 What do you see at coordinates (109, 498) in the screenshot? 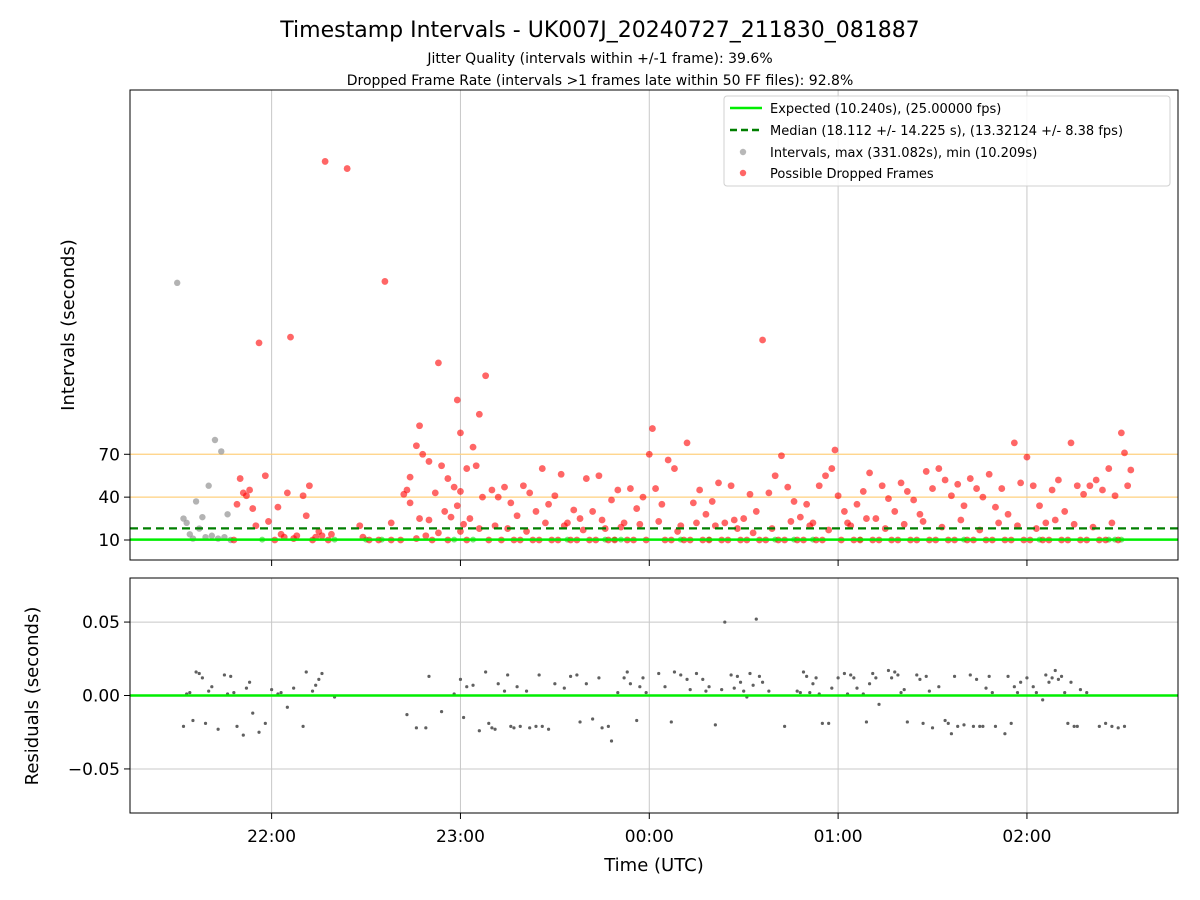
I see `intervals-y-tick-label: 40` at bounding box center [109, 498].